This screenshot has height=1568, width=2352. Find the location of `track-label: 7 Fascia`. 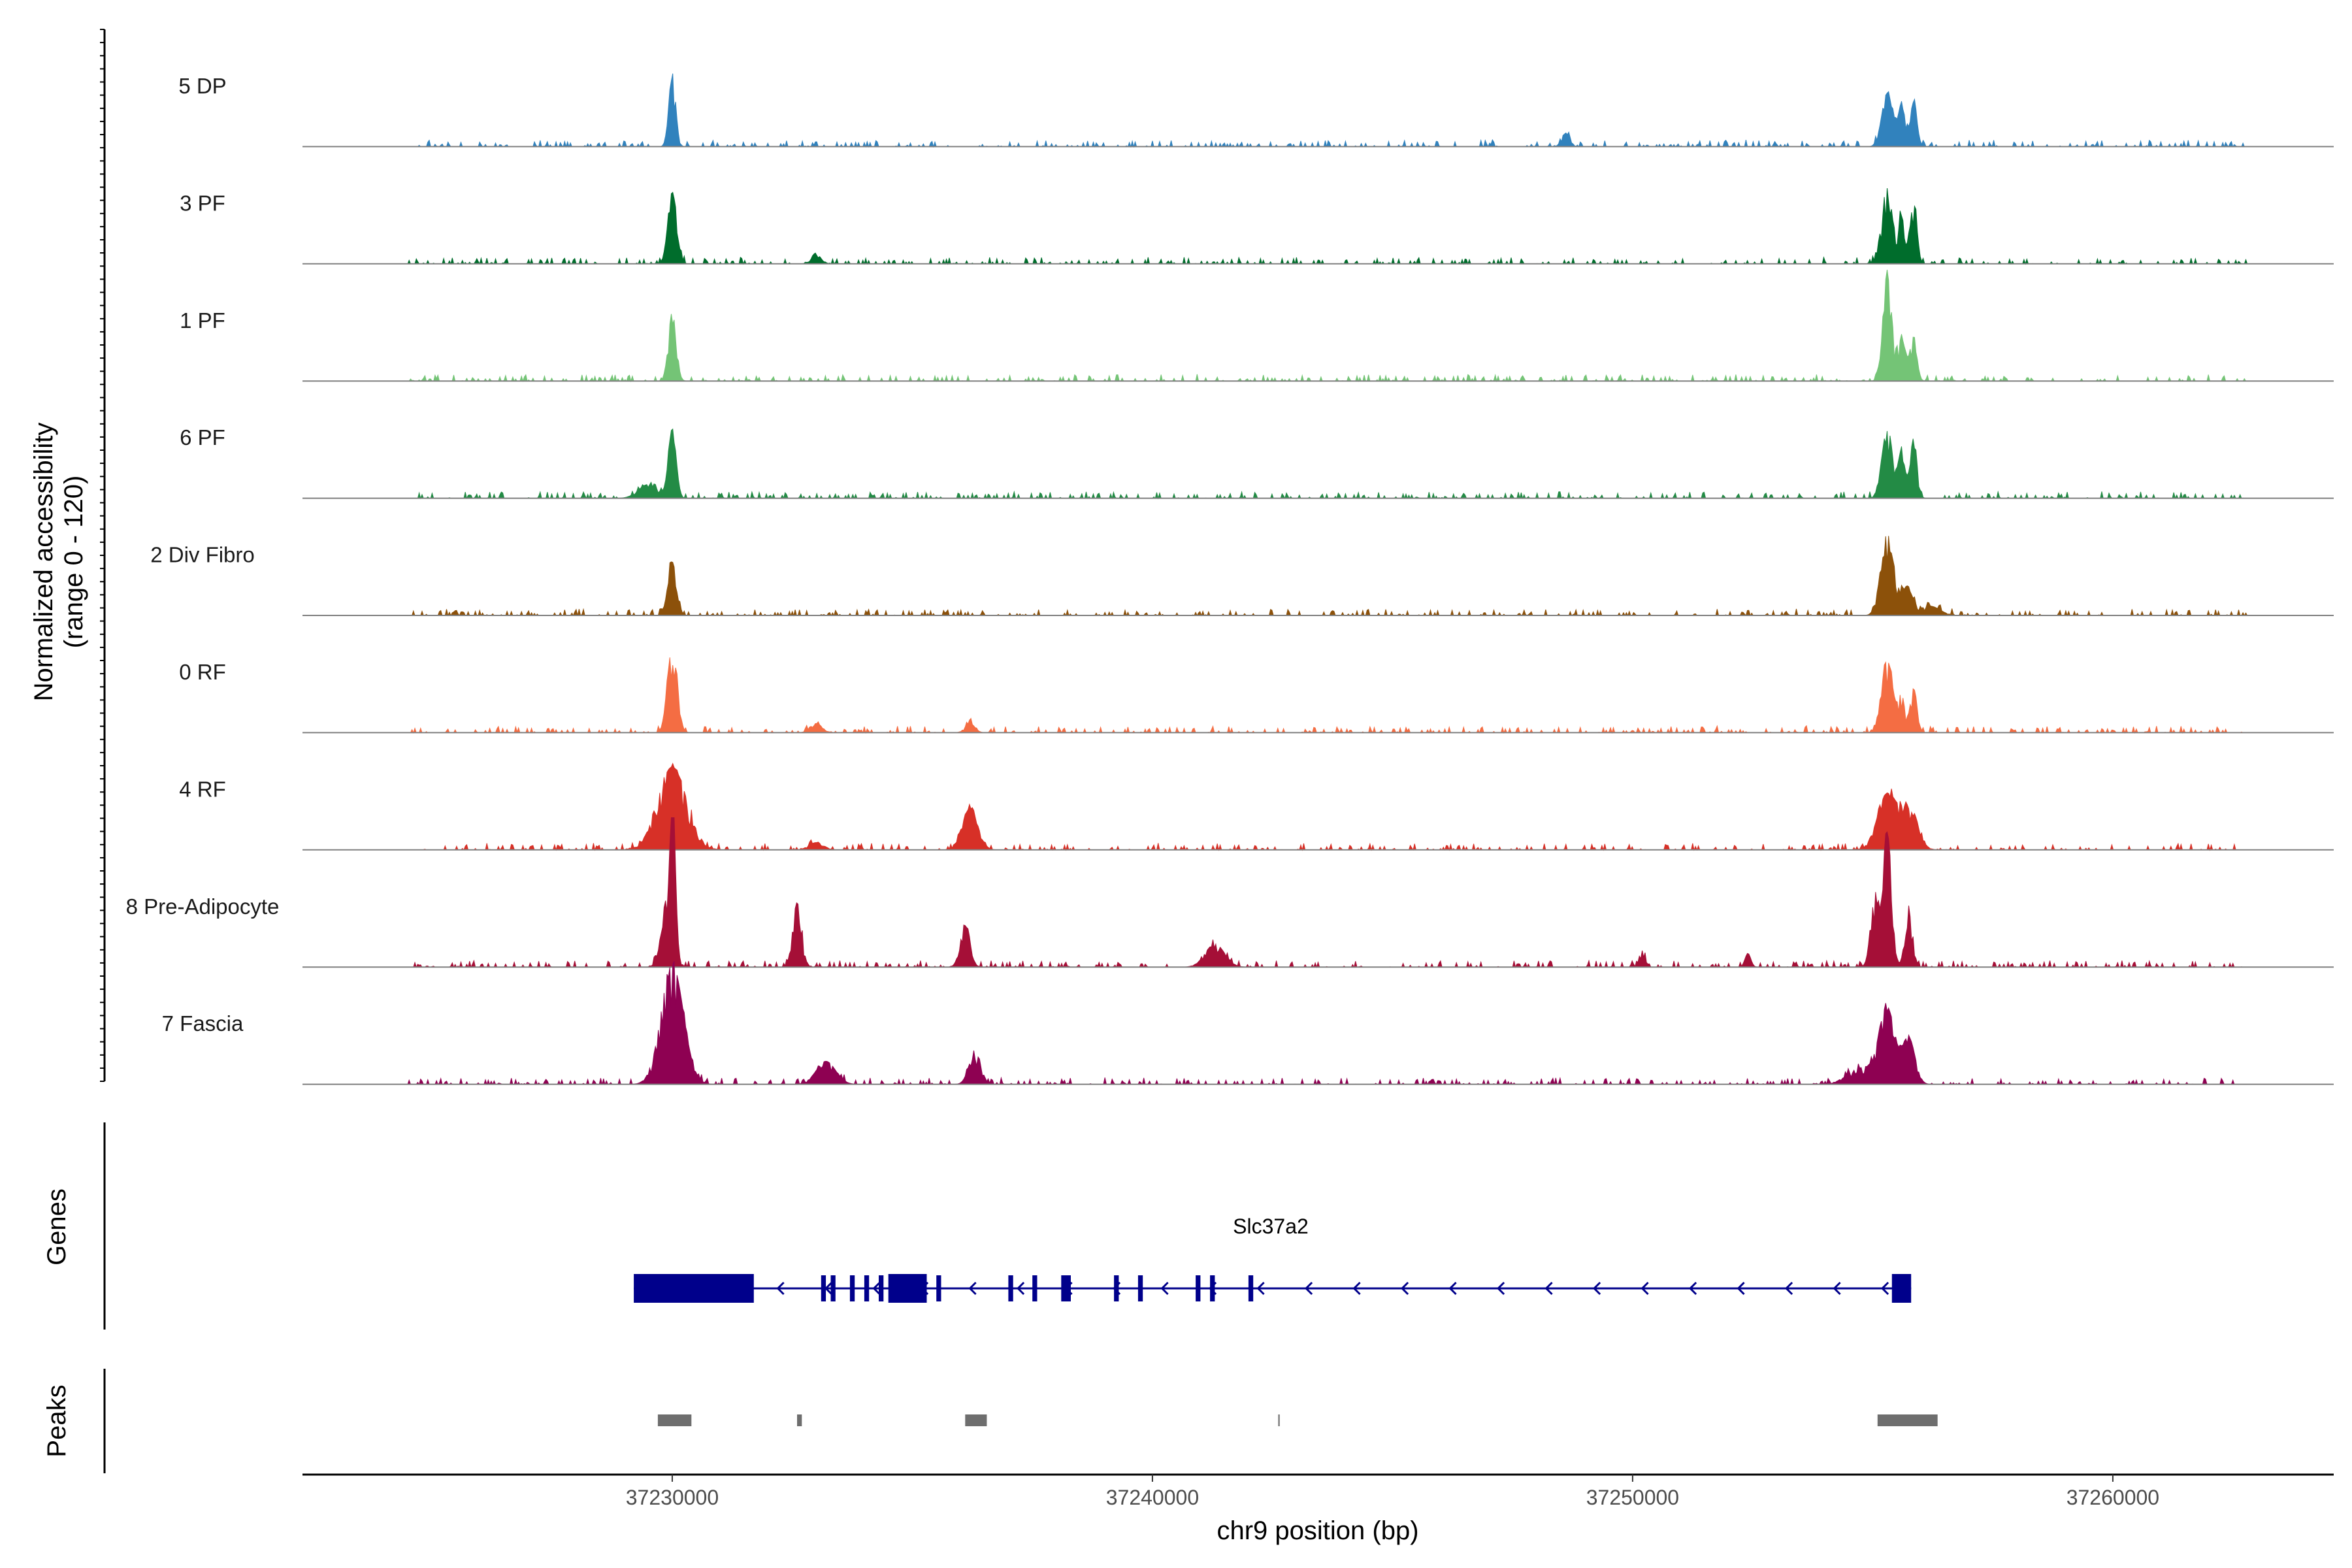

track-label: 7 Fascia is located at coordinates (203, 1023).